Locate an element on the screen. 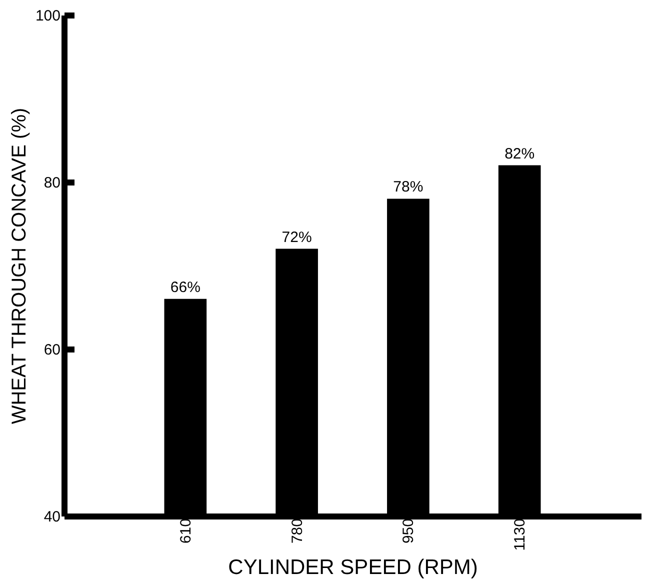  x-tick-label: 780 is located at coordinates (297, 531).